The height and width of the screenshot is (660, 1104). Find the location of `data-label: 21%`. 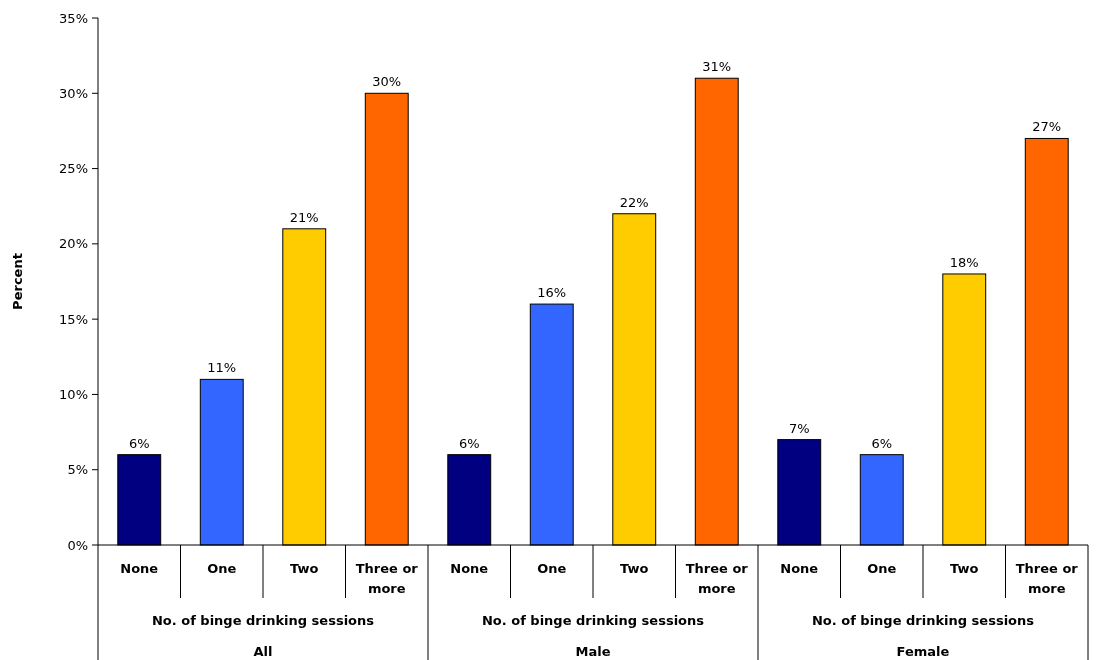

data-label: 21% is located at coordinates (304, 217).